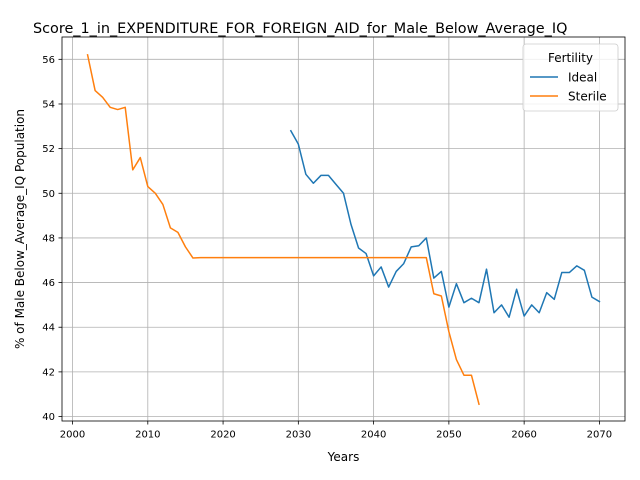  I want to click on y-tick-label: 54, so click(48, 104).